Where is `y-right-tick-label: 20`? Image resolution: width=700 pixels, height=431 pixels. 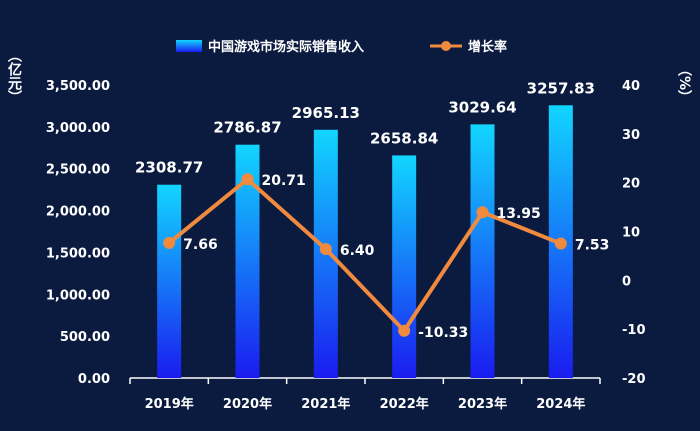
y-right-tick-label: 20 is located at coordinates (631, 184).